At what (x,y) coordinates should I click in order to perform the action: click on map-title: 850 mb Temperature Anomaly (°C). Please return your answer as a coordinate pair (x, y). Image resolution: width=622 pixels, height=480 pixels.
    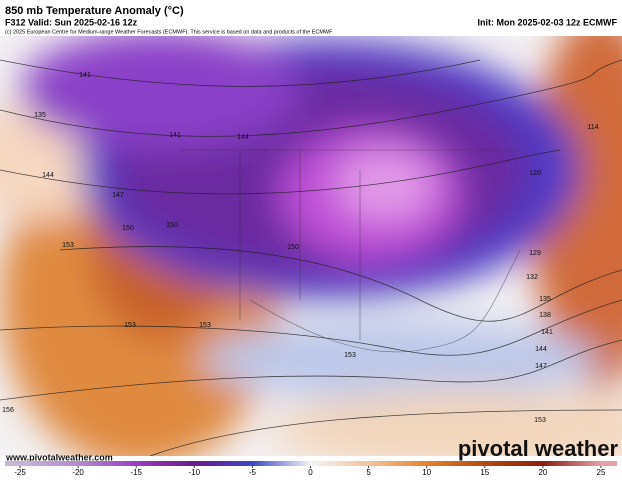
    Looking at the image, I should click on (94, 11).